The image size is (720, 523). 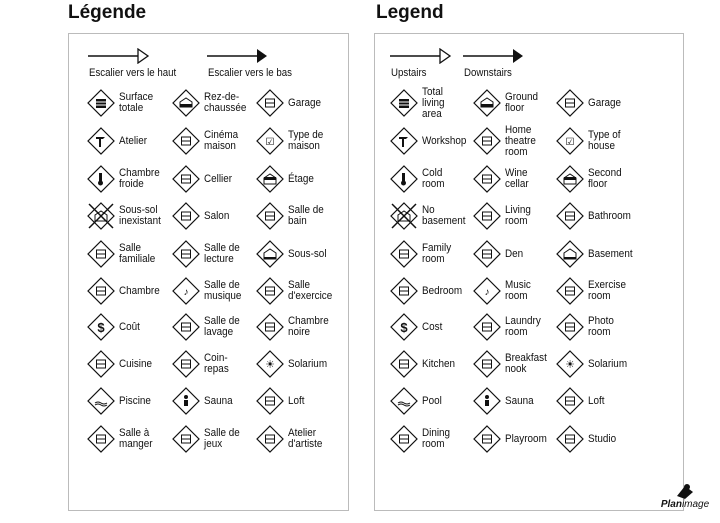 I want to click on legend-item: Chambre, so click(x=125, y=291).